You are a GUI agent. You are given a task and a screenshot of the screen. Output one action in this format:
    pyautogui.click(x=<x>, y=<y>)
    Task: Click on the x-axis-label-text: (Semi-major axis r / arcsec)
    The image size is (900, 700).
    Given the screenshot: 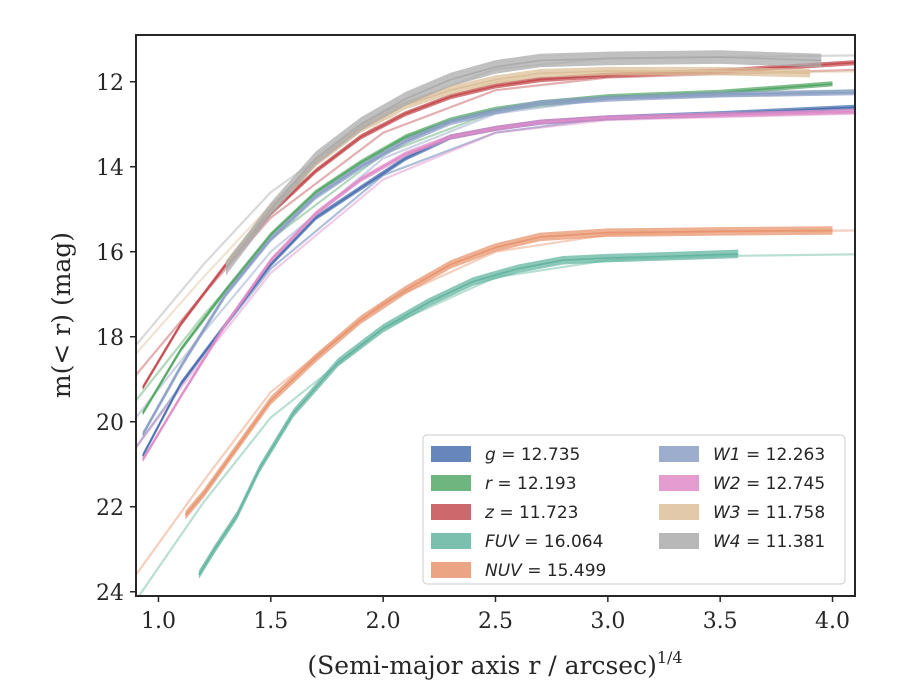 What is the action you would take?
    pyautogui.click(x=481, y=665)
    